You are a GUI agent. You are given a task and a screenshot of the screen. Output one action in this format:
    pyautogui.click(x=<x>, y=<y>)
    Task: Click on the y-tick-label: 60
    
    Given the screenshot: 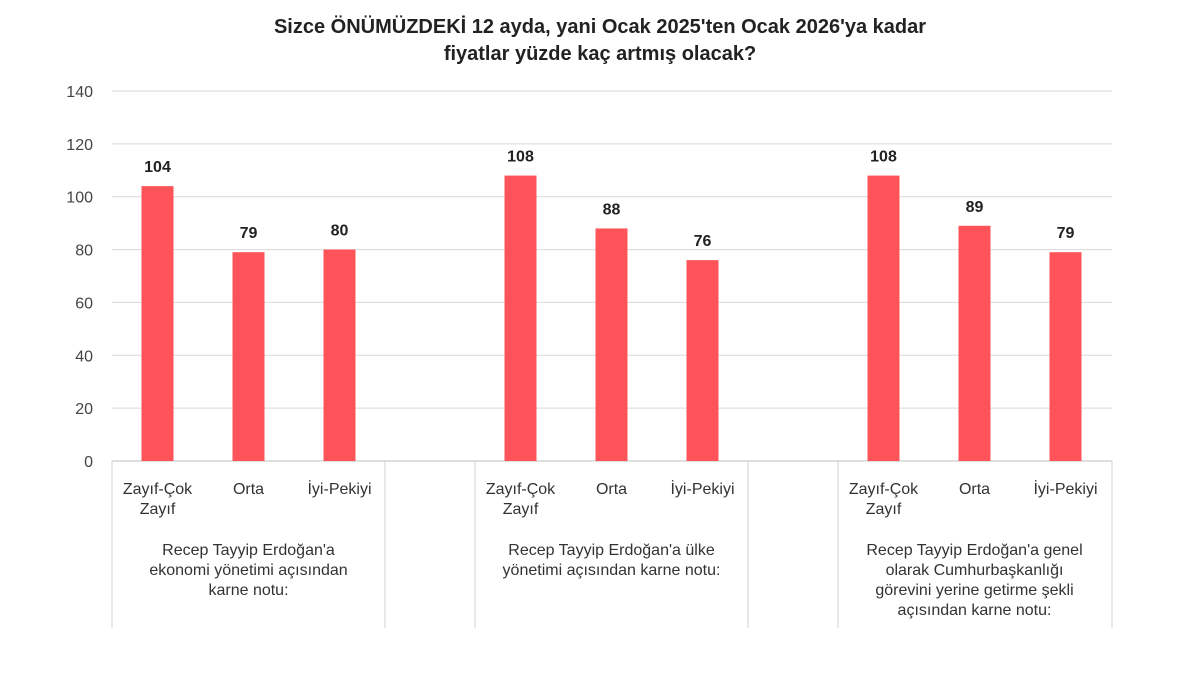 What is the action you would take?
    pyautogui.click(x=84, y=303)
    